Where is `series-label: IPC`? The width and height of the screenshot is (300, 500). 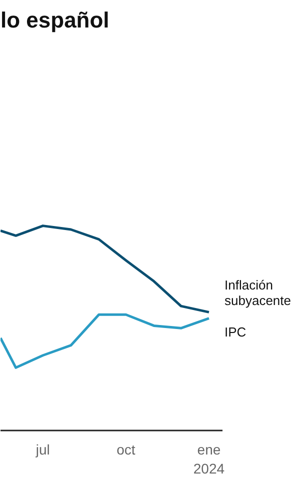 series-label: IPC is located at coordinates (235, 332).